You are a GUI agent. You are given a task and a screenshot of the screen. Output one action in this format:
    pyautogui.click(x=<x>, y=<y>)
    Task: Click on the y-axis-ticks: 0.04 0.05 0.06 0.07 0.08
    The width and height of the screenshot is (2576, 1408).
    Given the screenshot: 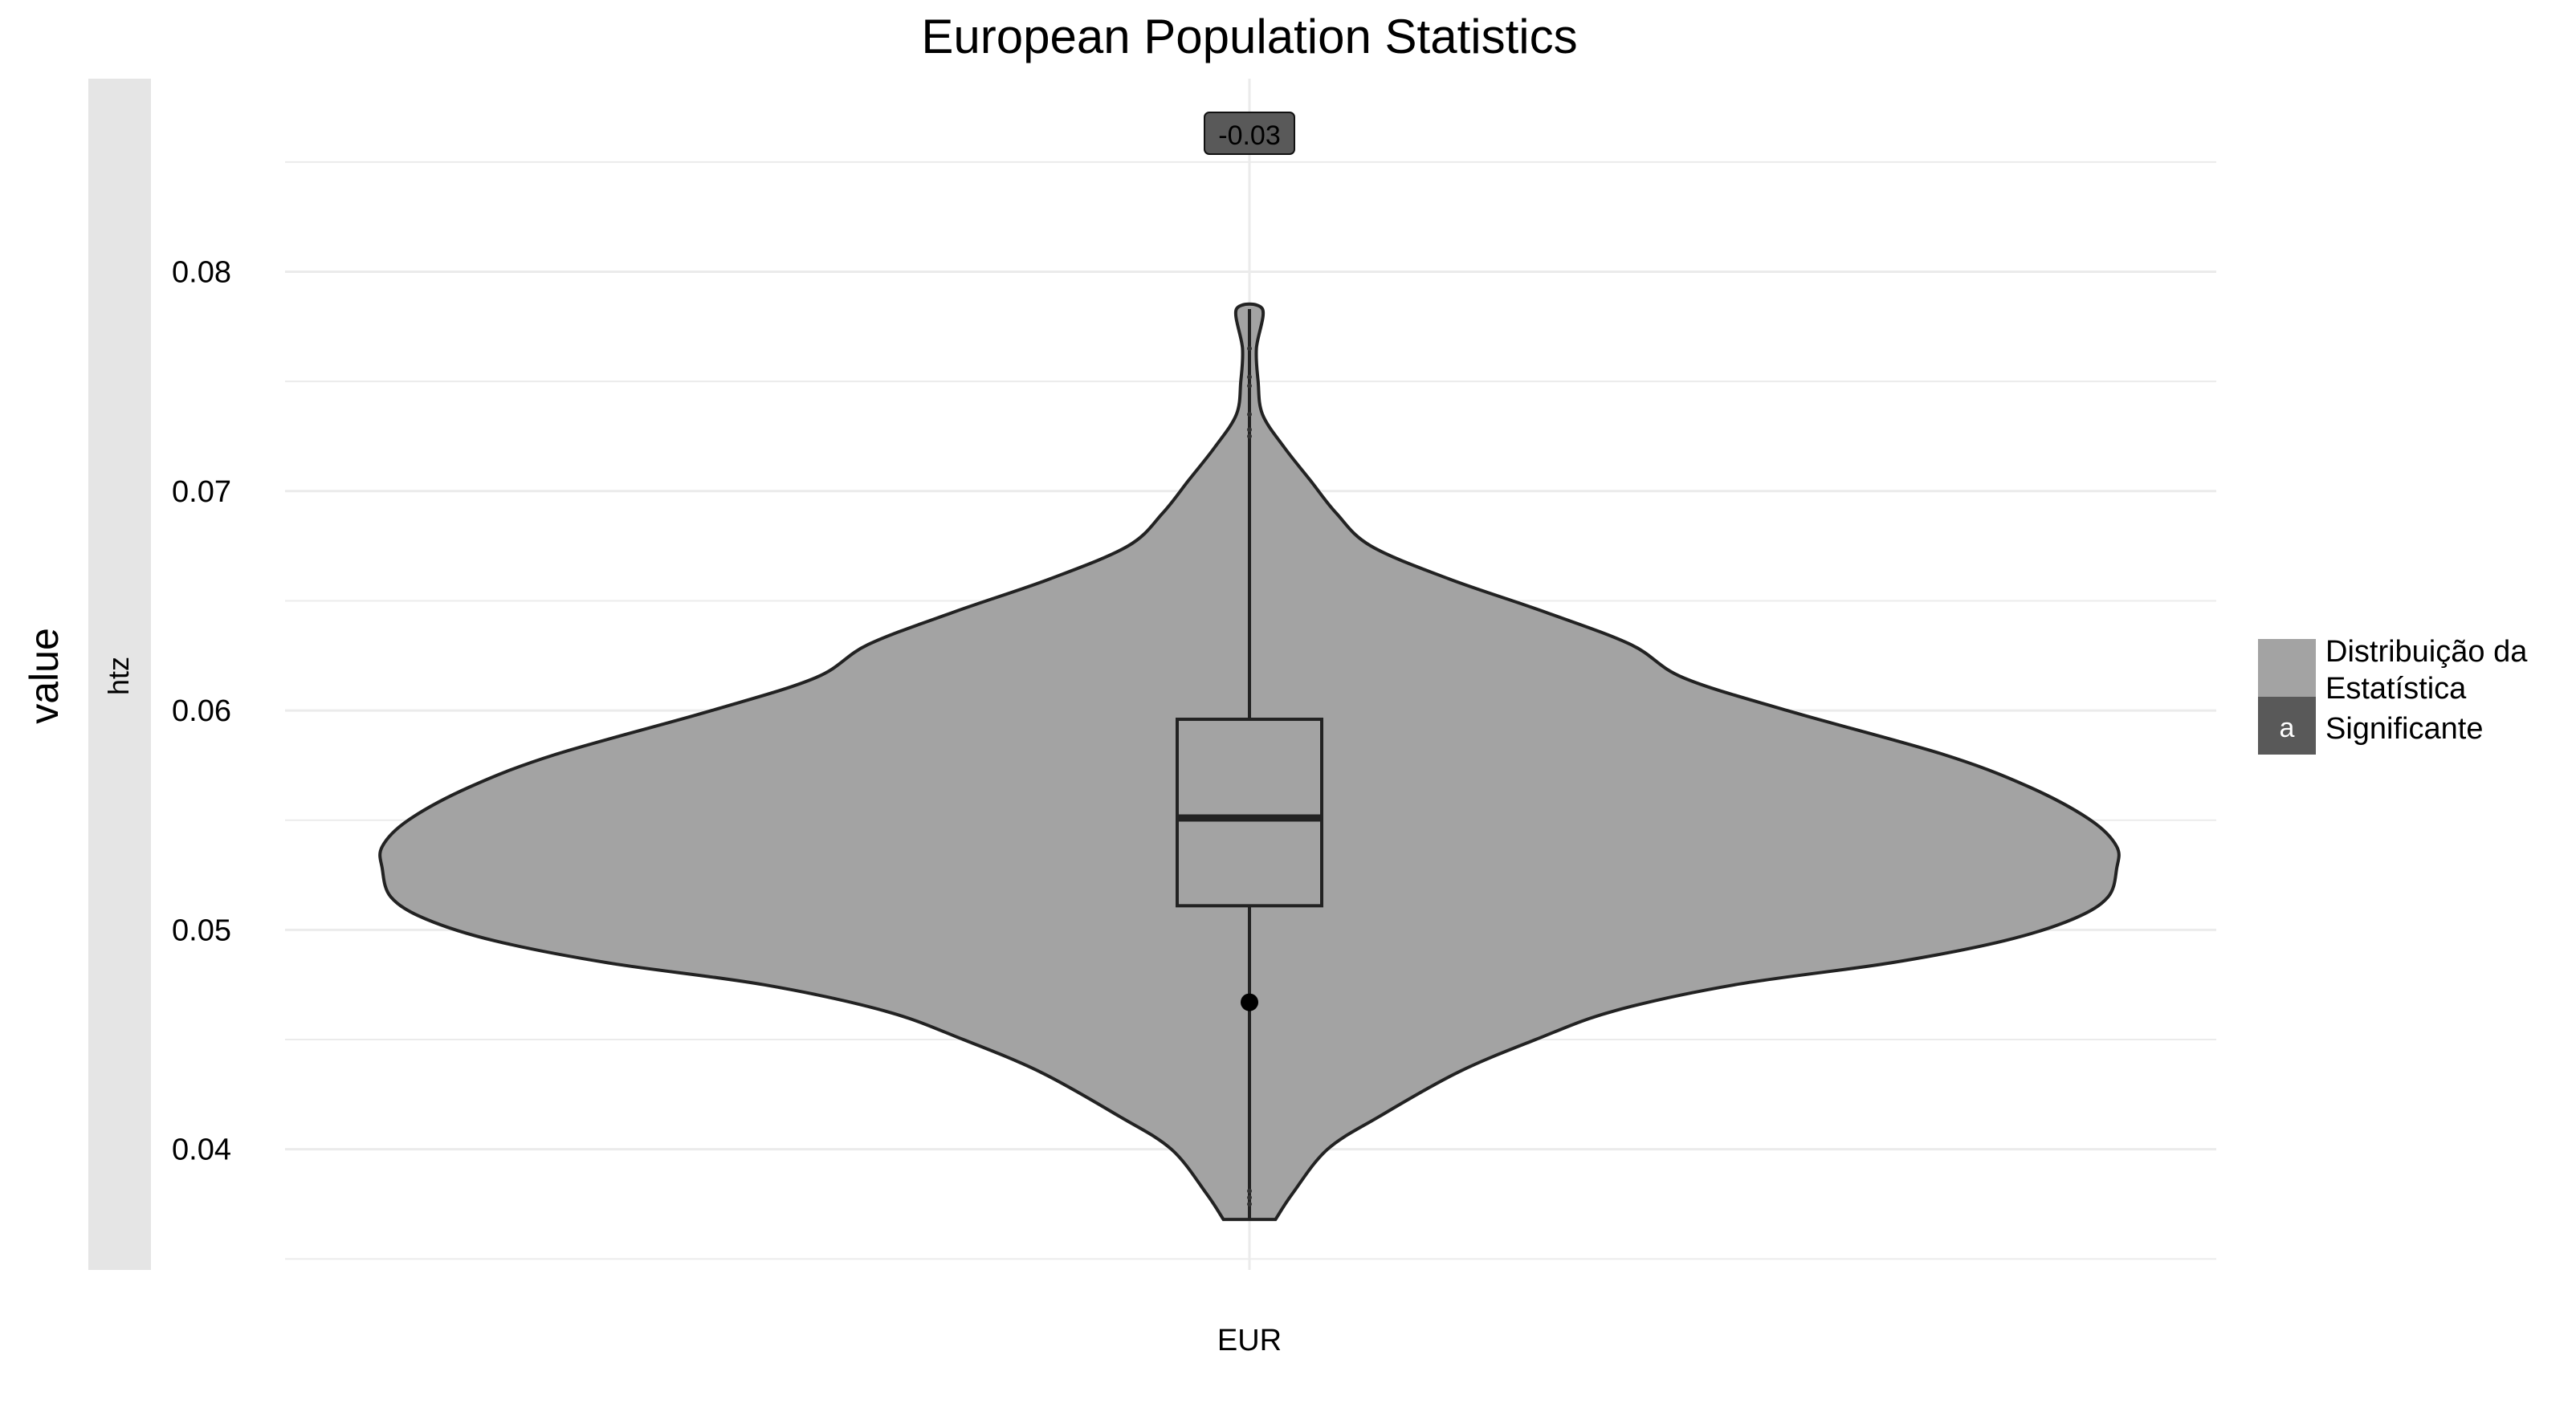 What is the action you would take?
    pyautogui.click(x=201, y=712)
    